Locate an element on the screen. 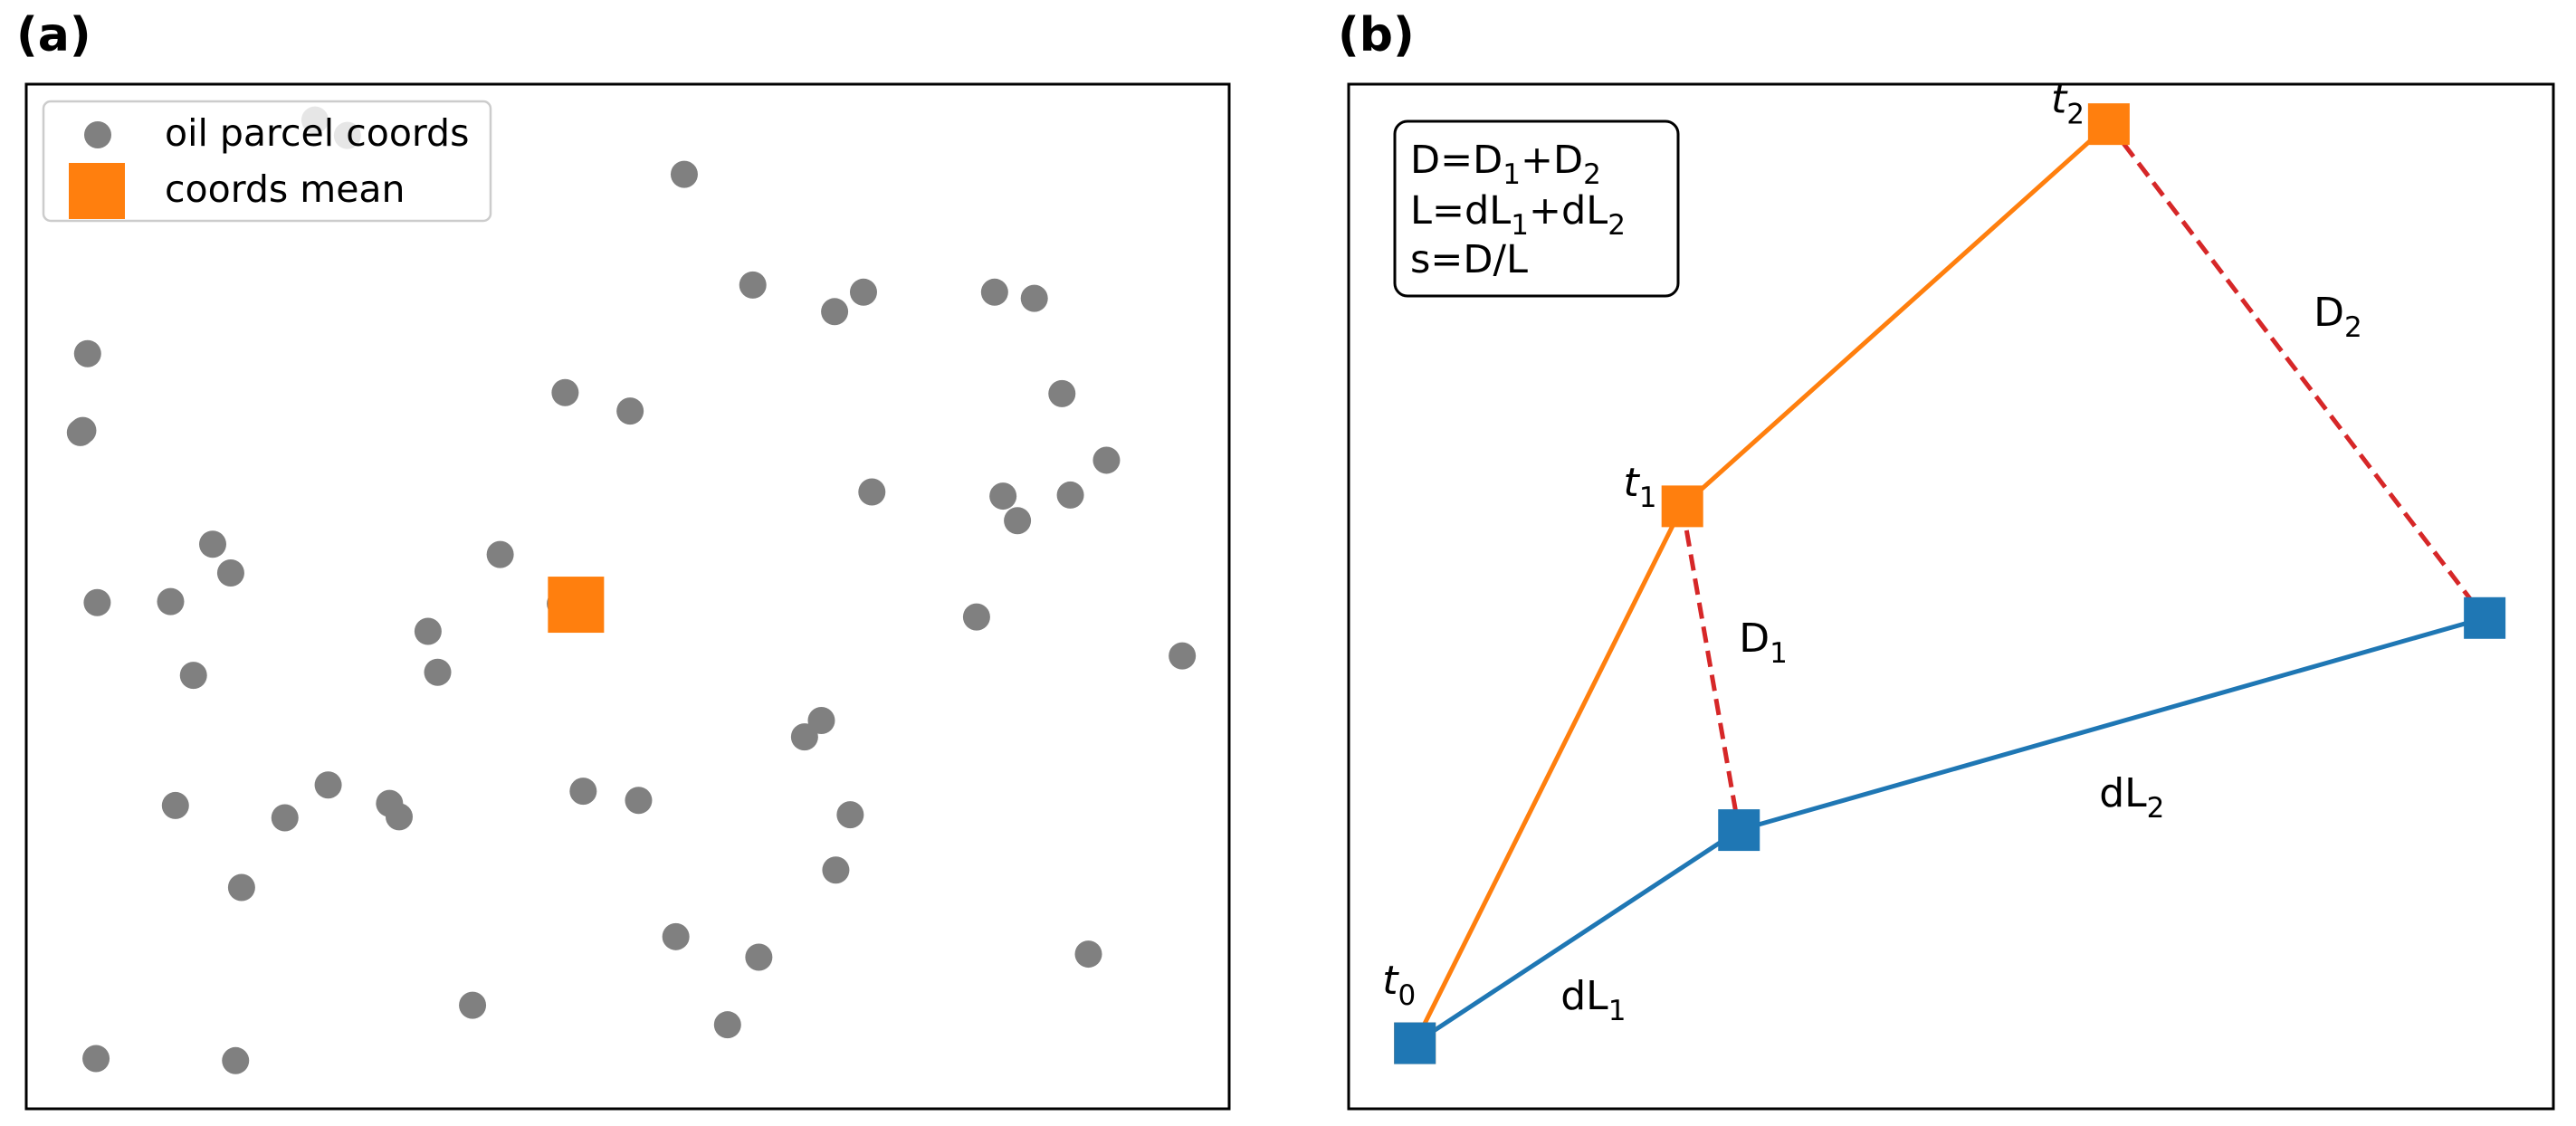 The height and width of the screenshot is (1126, 2576). legend-mean-label: coords mean is located at coordinates (285, 189).